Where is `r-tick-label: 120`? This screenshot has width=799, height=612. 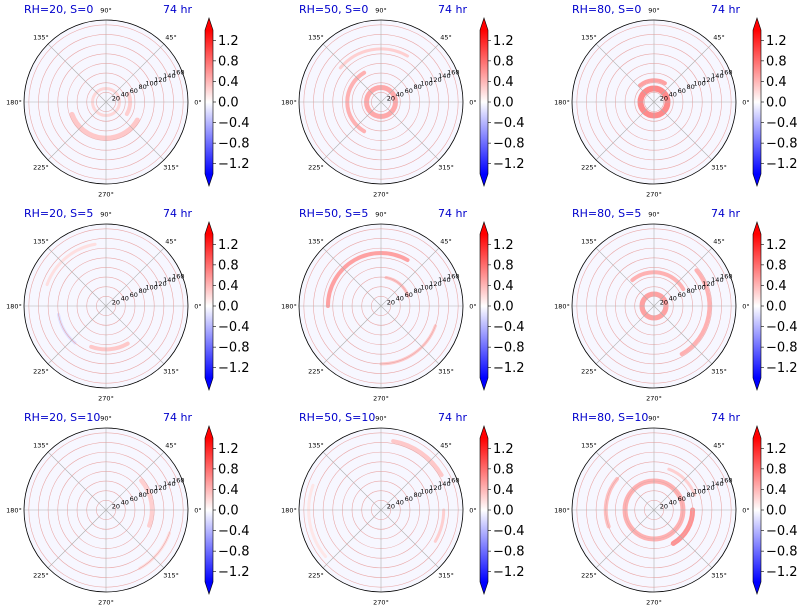 r-tick-label: 120 is located at coordinates (160, 80).